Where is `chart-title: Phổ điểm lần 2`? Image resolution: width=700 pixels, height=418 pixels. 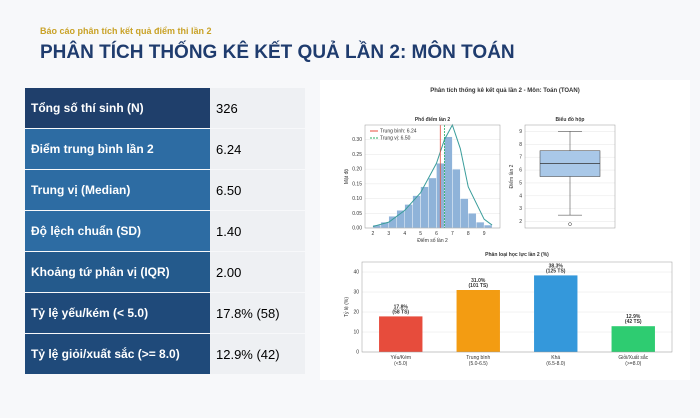 chart-title: Phổ điểm lần 2 is located at coordinates (433, 119).